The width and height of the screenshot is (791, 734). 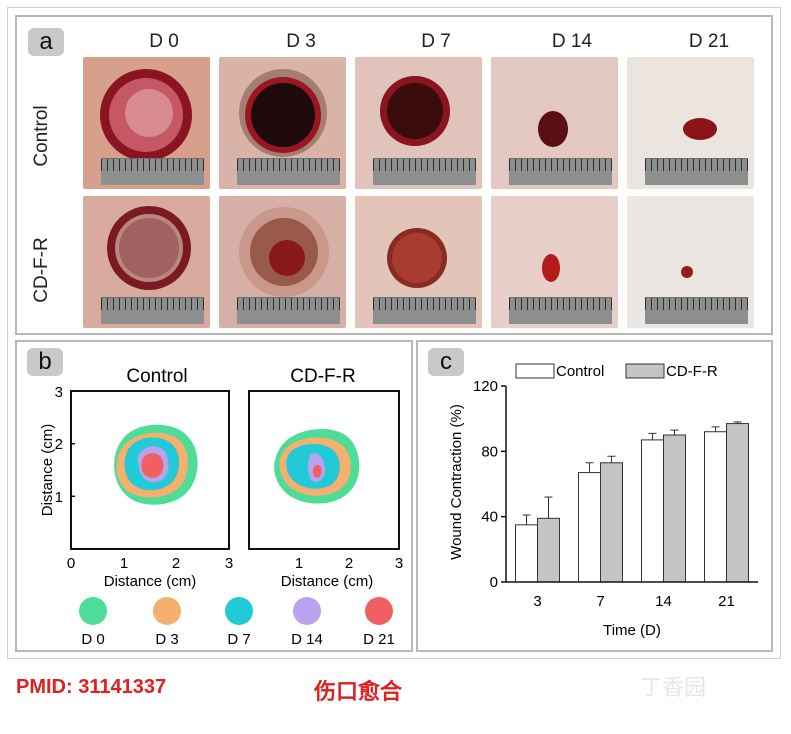 What do you see at coordinates (709, 41) in the screenshot?
I see `day-label: D 21` at bounding box center [709, 41].